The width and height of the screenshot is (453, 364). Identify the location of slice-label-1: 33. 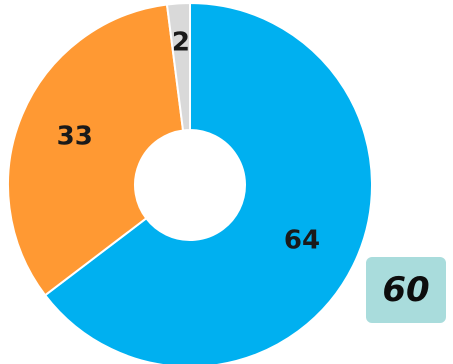
(75, 137).